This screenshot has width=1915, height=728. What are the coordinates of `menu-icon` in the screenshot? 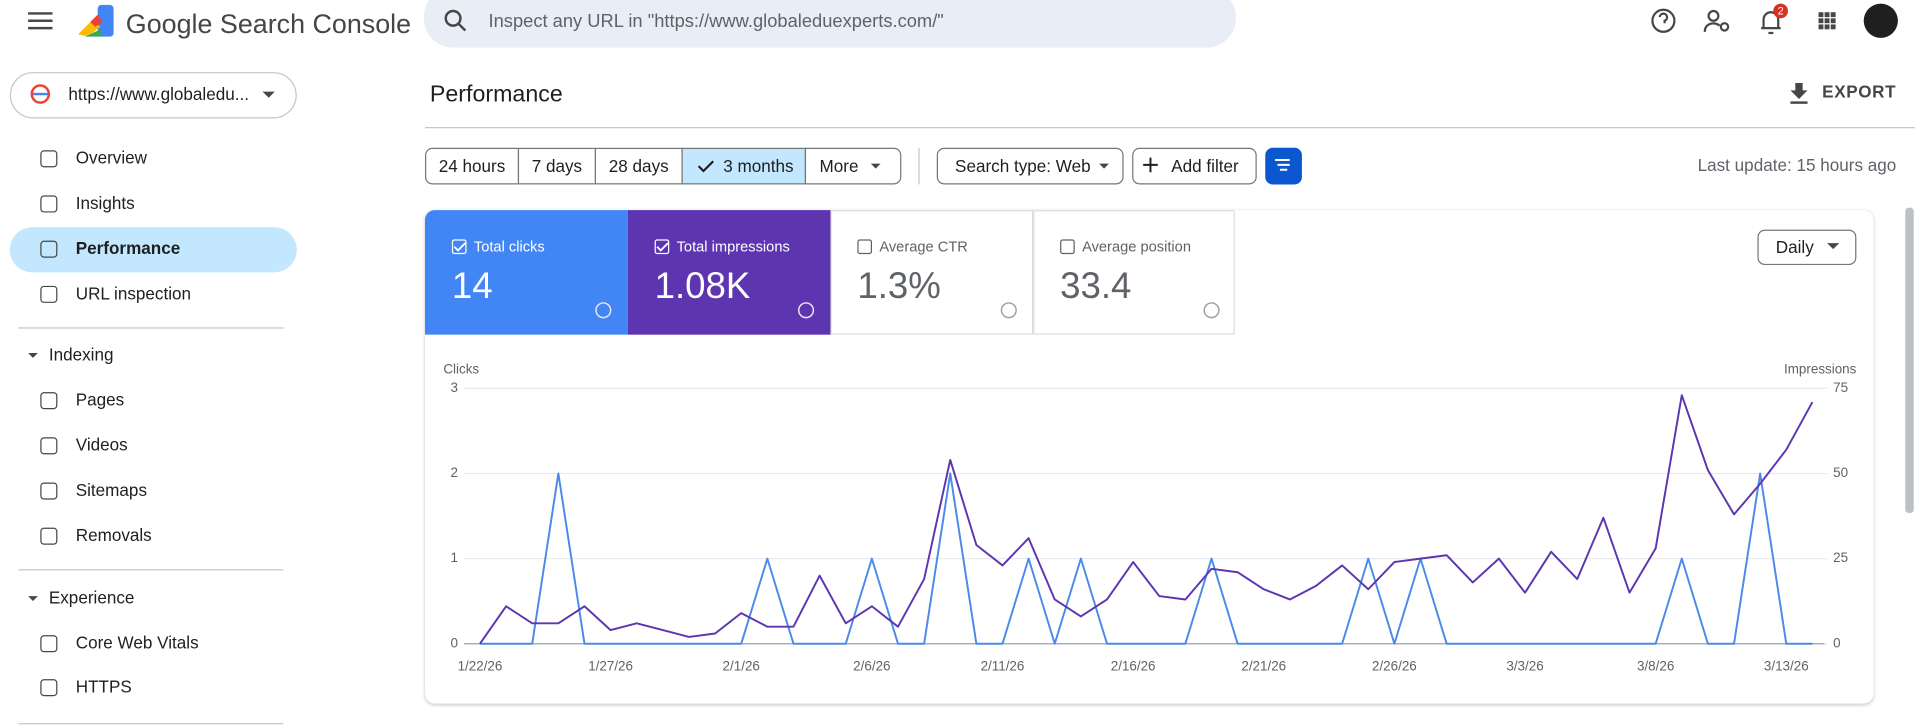 It's located at (40, 21).